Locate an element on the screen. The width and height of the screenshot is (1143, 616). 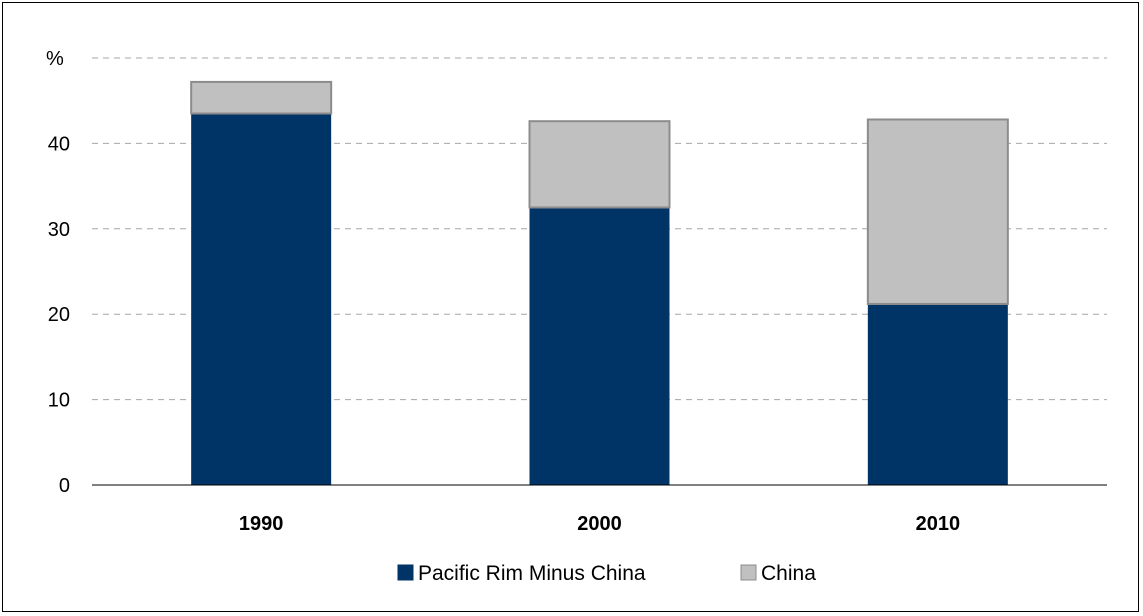
y-tick-label: 0 is located at coordinates (64, 486).